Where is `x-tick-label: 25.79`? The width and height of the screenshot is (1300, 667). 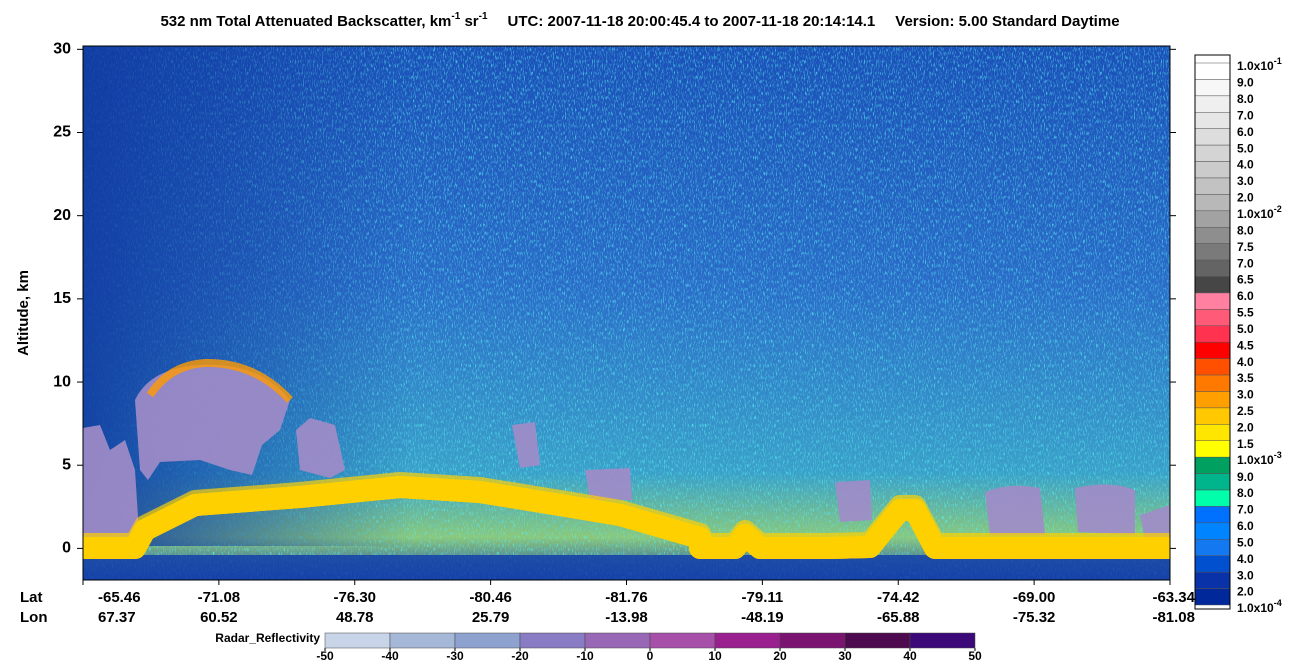
x-tick-label: 25.79 is located at coordinates (491, 617).